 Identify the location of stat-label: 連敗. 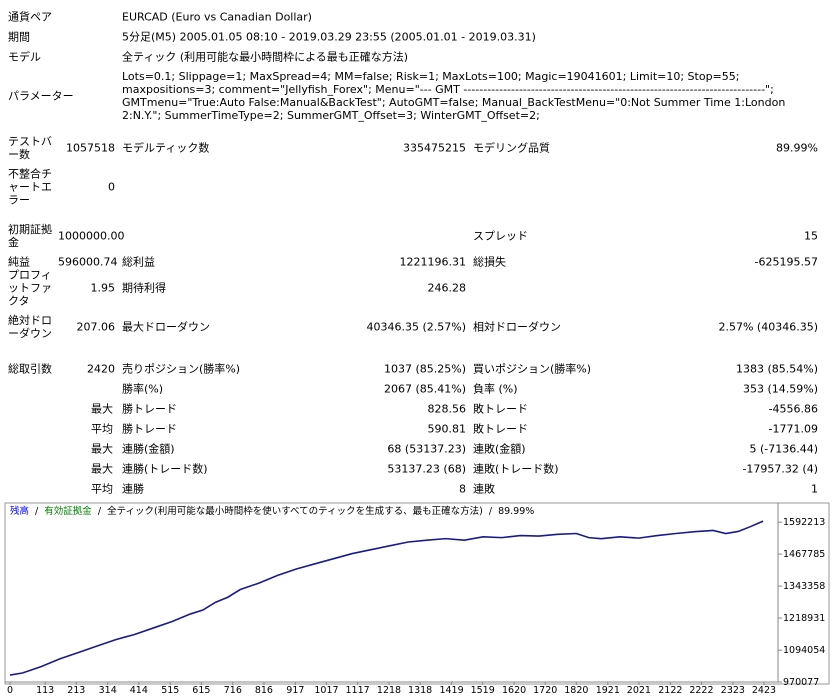
(484, 489).